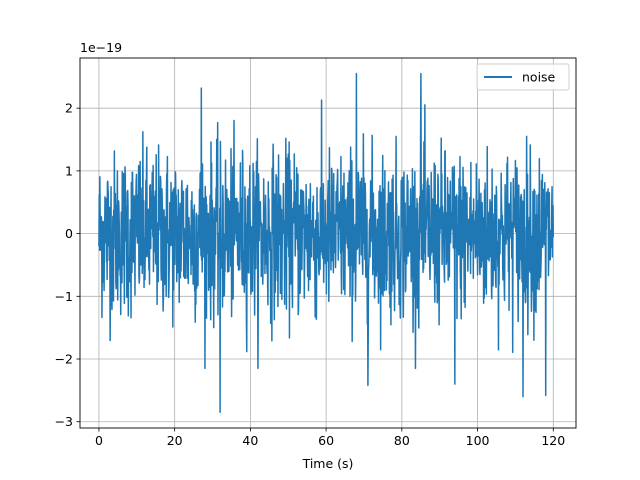 The width and height of the screenshot is (640, 480). I want to click on x-tick-label: 0, so click(99, 440).